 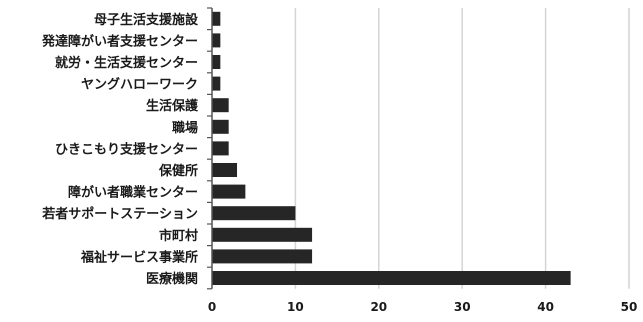 What do you see at coordinates (210, 148) in the screenshot?
I see `axis` at bounding box center [210, 148].